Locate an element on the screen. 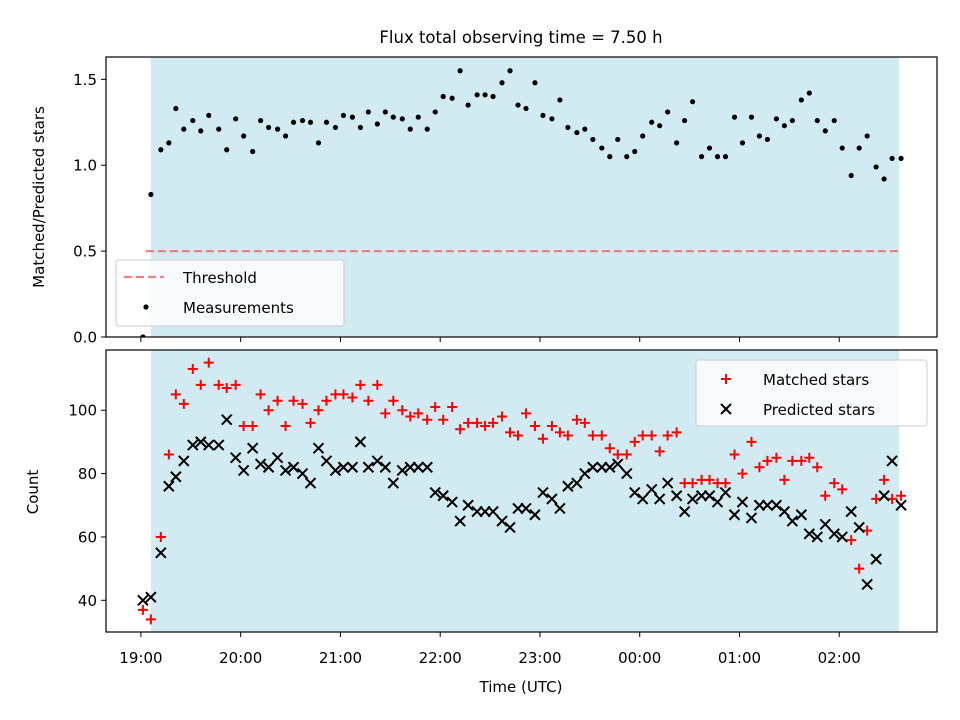  y-tick-label: 80 is located at coordinates (87, 474).